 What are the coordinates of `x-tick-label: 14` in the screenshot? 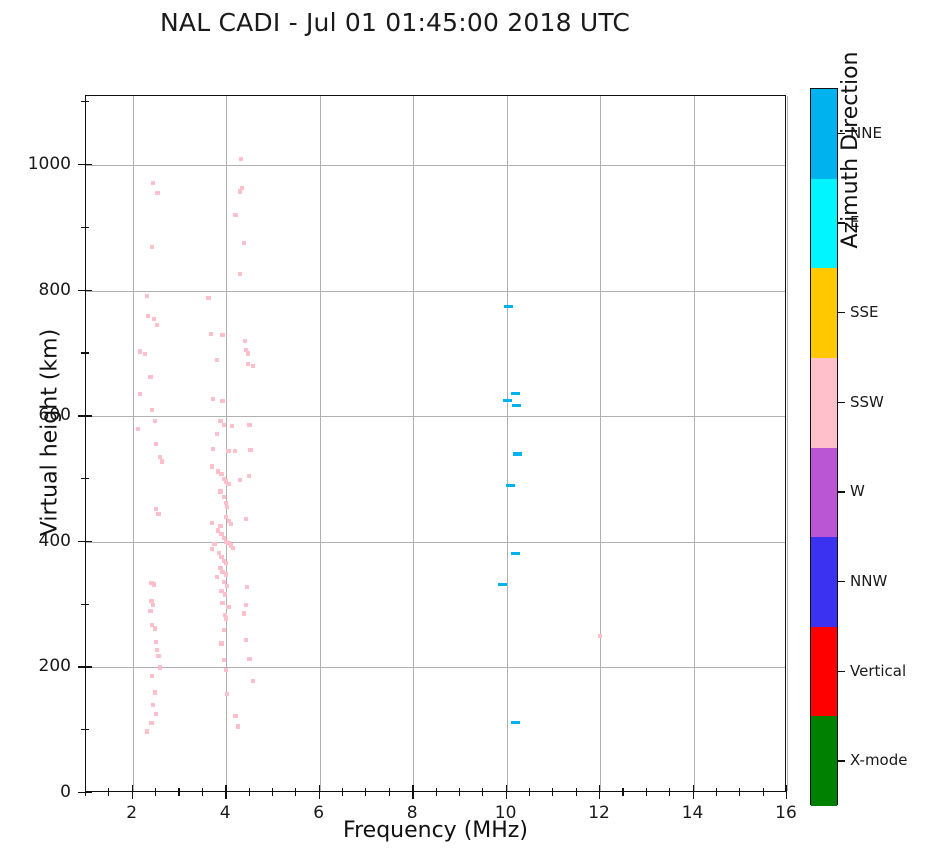 It's located at (692, 813).